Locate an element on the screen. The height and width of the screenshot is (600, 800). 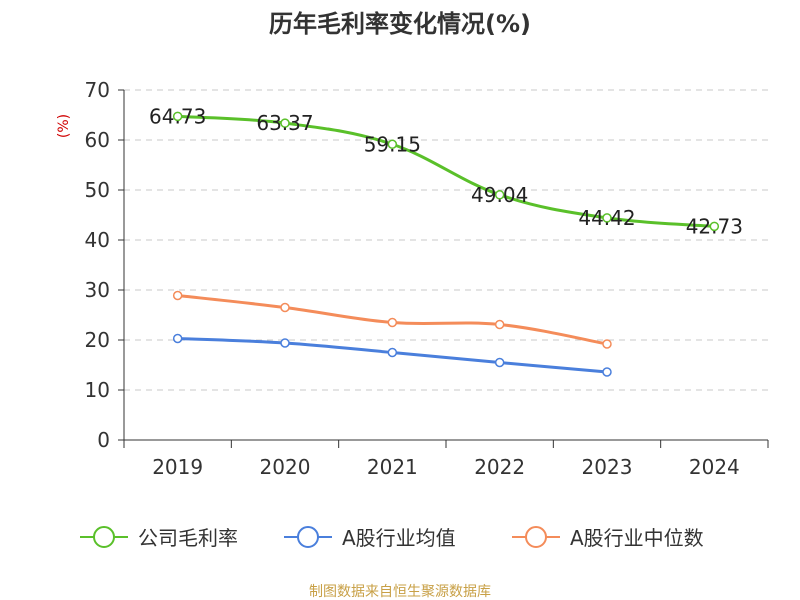
series-line is located at coordinates (446, 171).